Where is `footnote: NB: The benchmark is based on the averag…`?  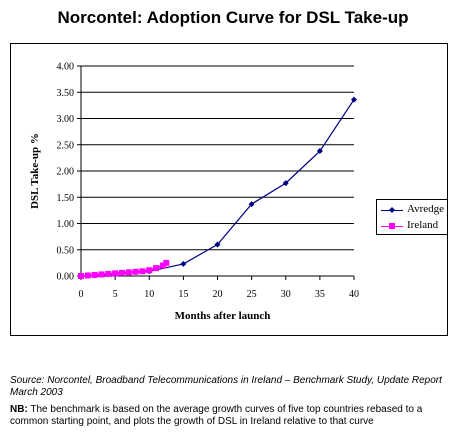
footnote: NB: The benchmark is based on the averag… is located at coordinates (232, 416).